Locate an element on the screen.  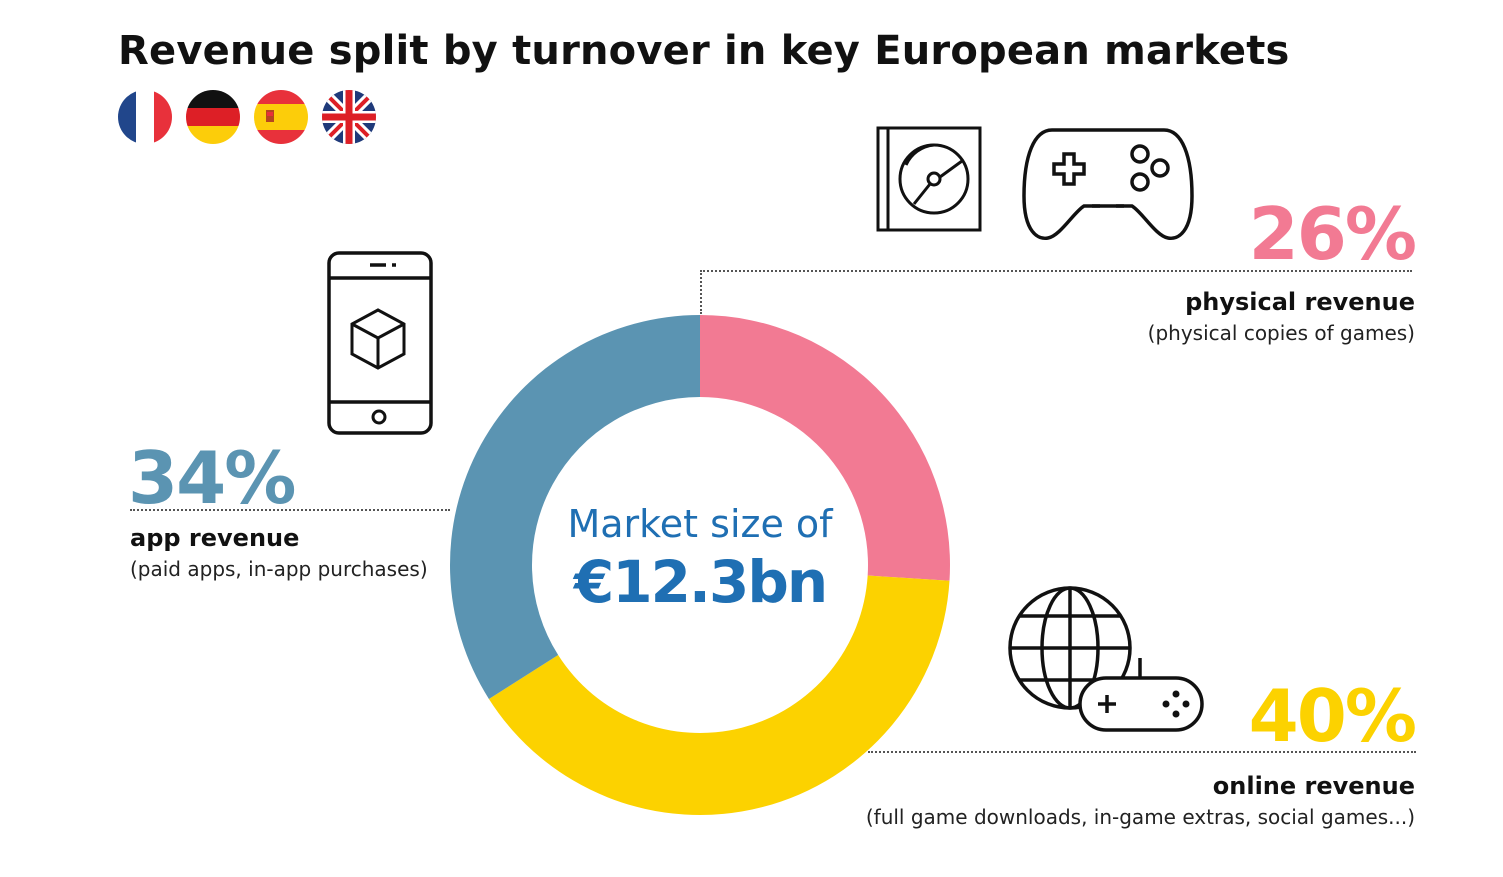
spain-flag-icon is located at coordinates (281, 117).